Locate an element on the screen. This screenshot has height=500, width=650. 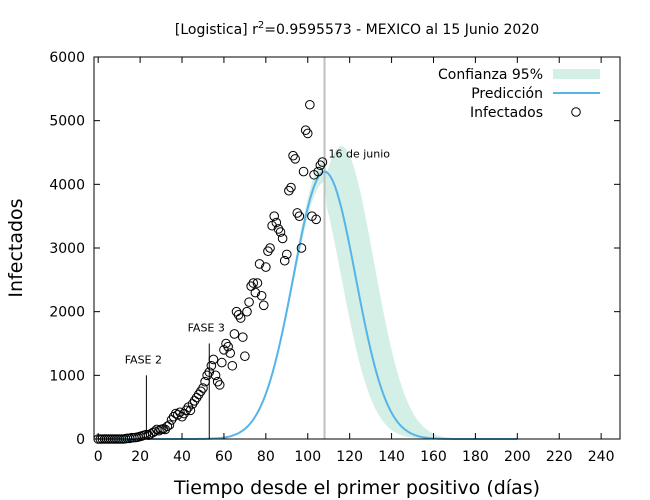
y-tick-label: 2000 is located at coordinates (67, 313).